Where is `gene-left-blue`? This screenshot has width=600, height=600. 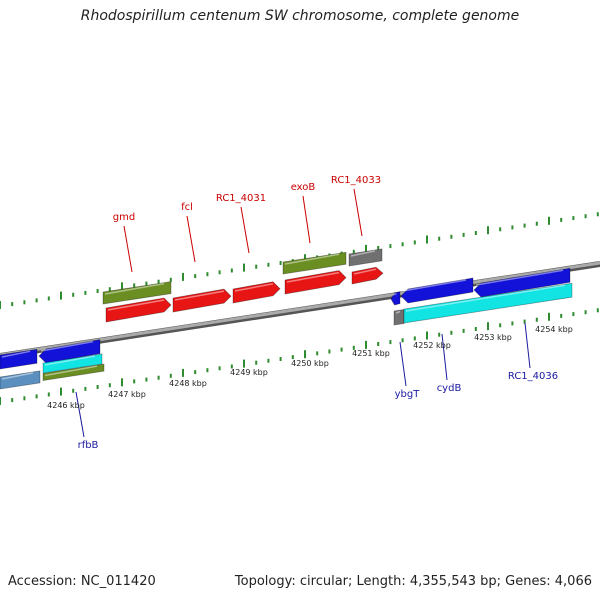
gene-left-blue is located at coordinates (19, 359).